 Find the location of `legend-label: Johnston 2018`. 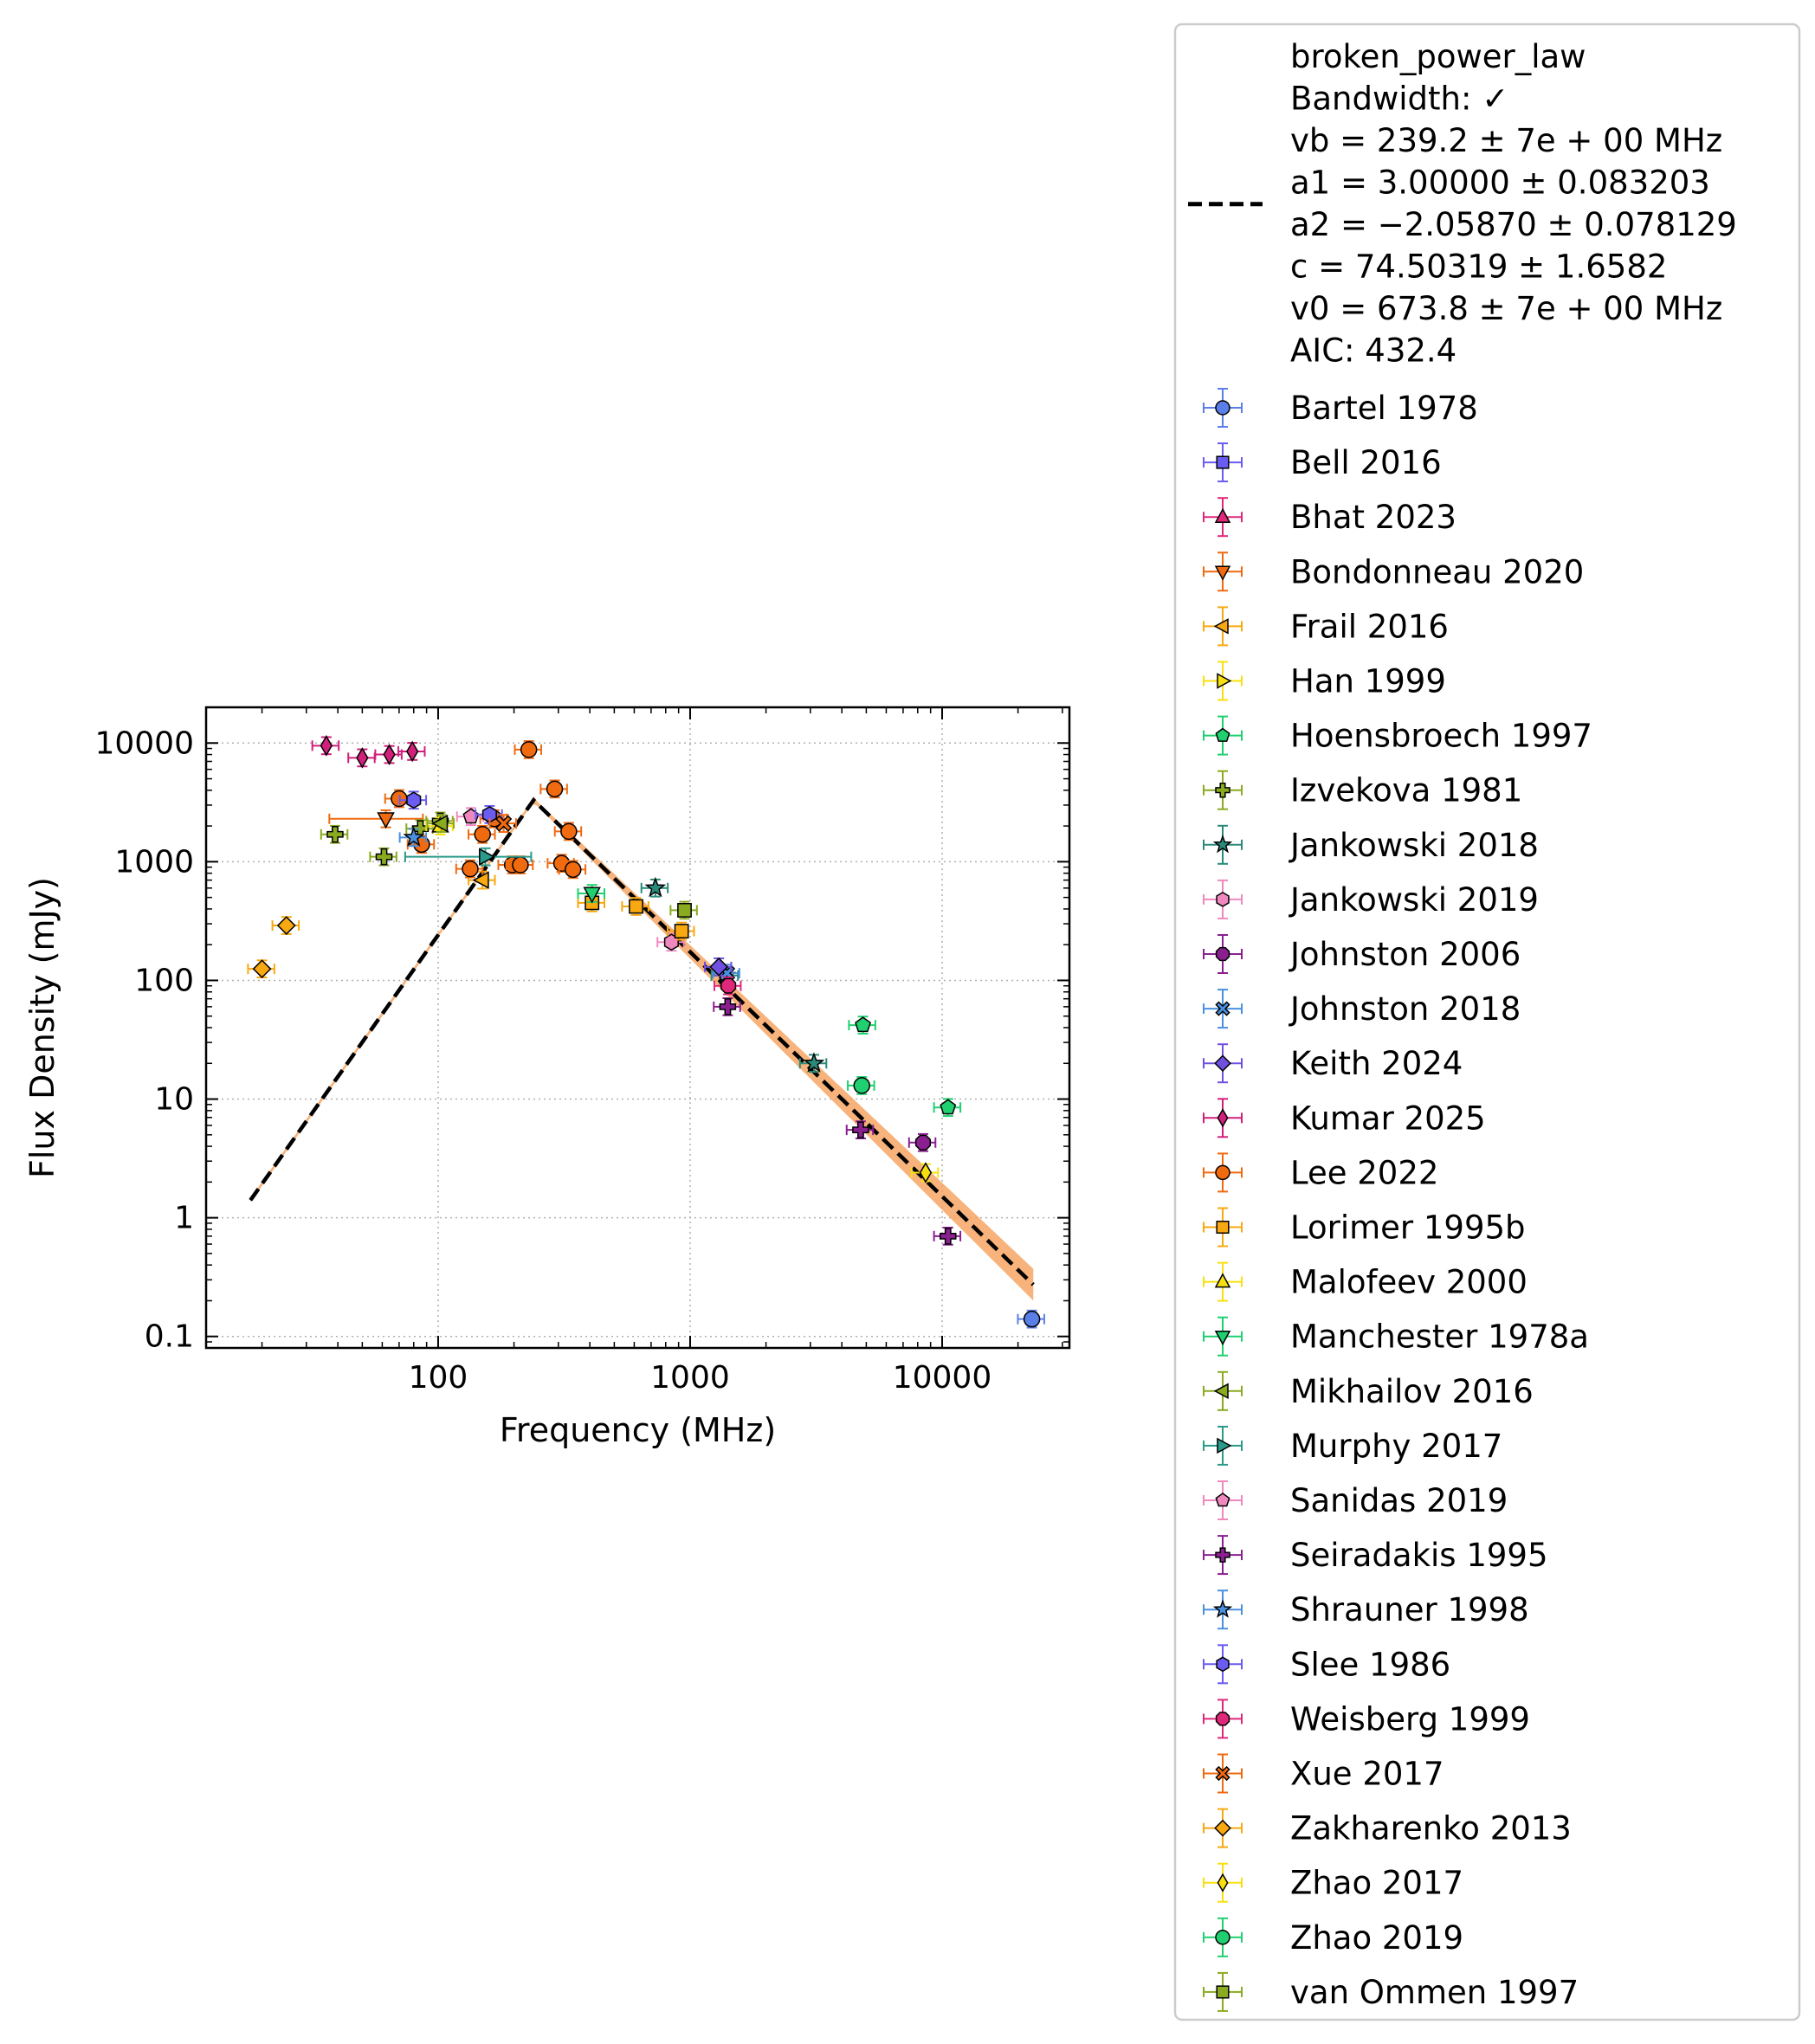

legend-label: Johnston 2018 is located at coordinates (1405, 1009).